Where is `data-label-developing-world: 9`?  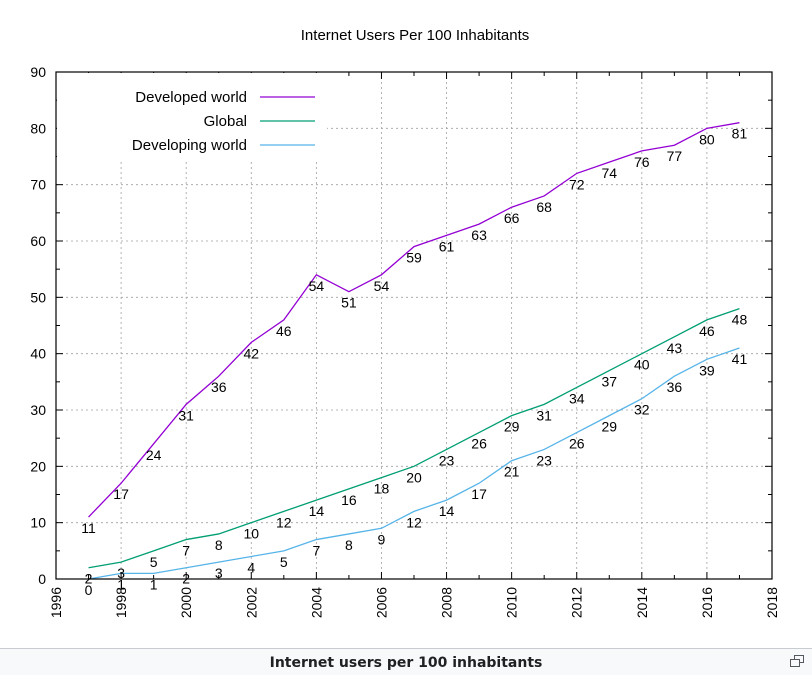
data-label-developing-world: 9 is located at coordinates (382, 539).